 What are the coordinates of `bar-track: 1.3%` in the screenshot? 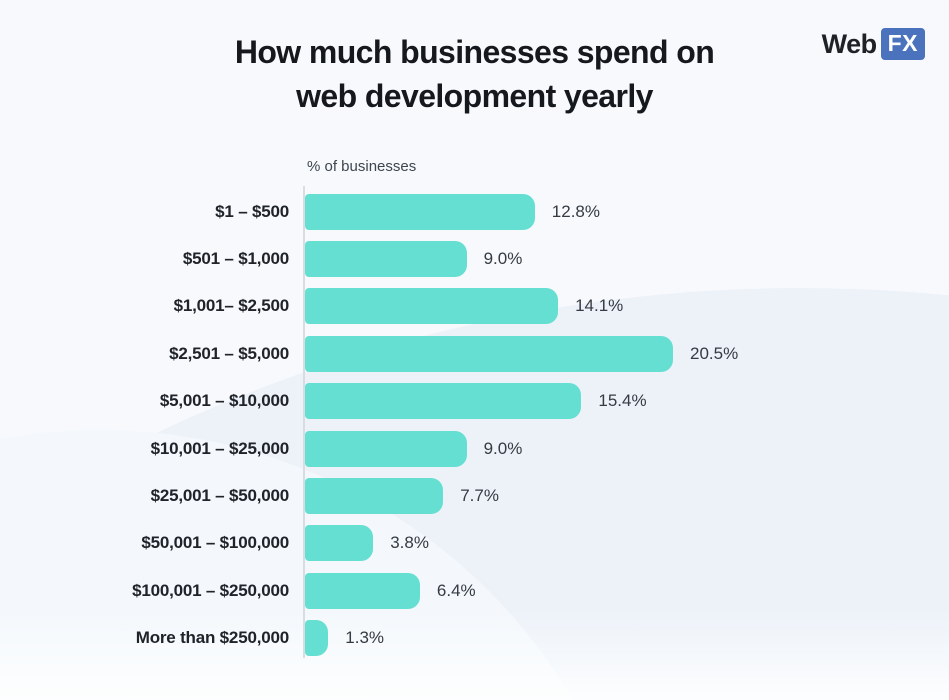 It's located at (626, 638).